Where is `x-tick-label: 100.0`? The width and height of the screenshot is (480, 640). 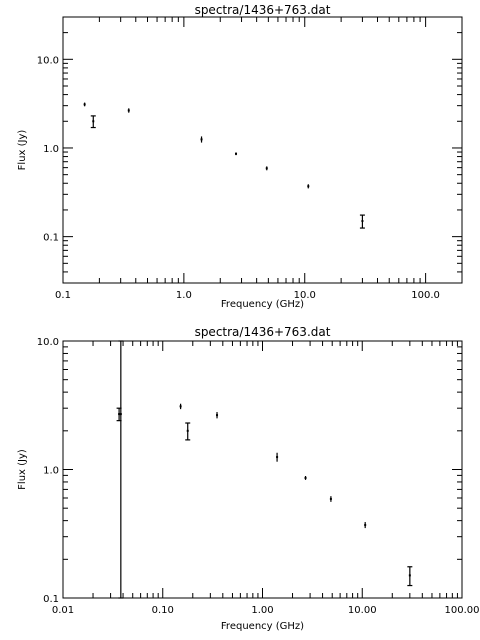
x-tick-label: 100.0 is located at coordinates (425, 295).